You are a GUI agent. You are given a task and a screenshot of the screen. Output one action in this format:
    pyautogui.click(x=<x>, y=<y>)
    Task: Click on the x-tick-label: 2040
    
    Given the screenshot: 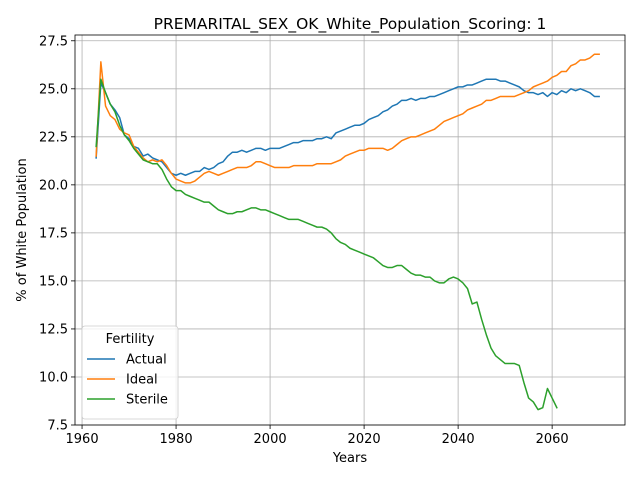 What is the action you would take?
    pyautogui.click(x=458, y=439)
    